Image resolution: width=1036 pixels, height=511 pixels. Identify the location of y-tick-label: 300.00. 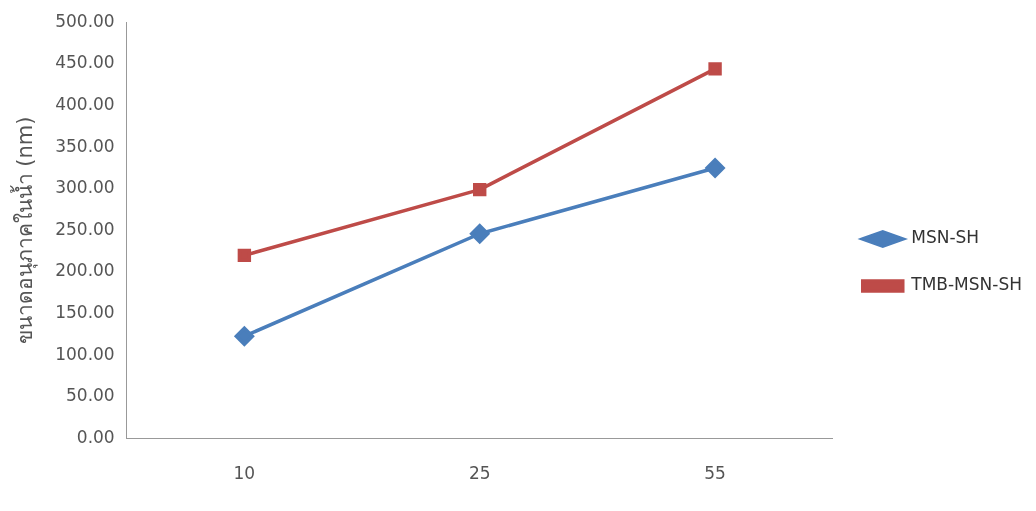
(85, 187).